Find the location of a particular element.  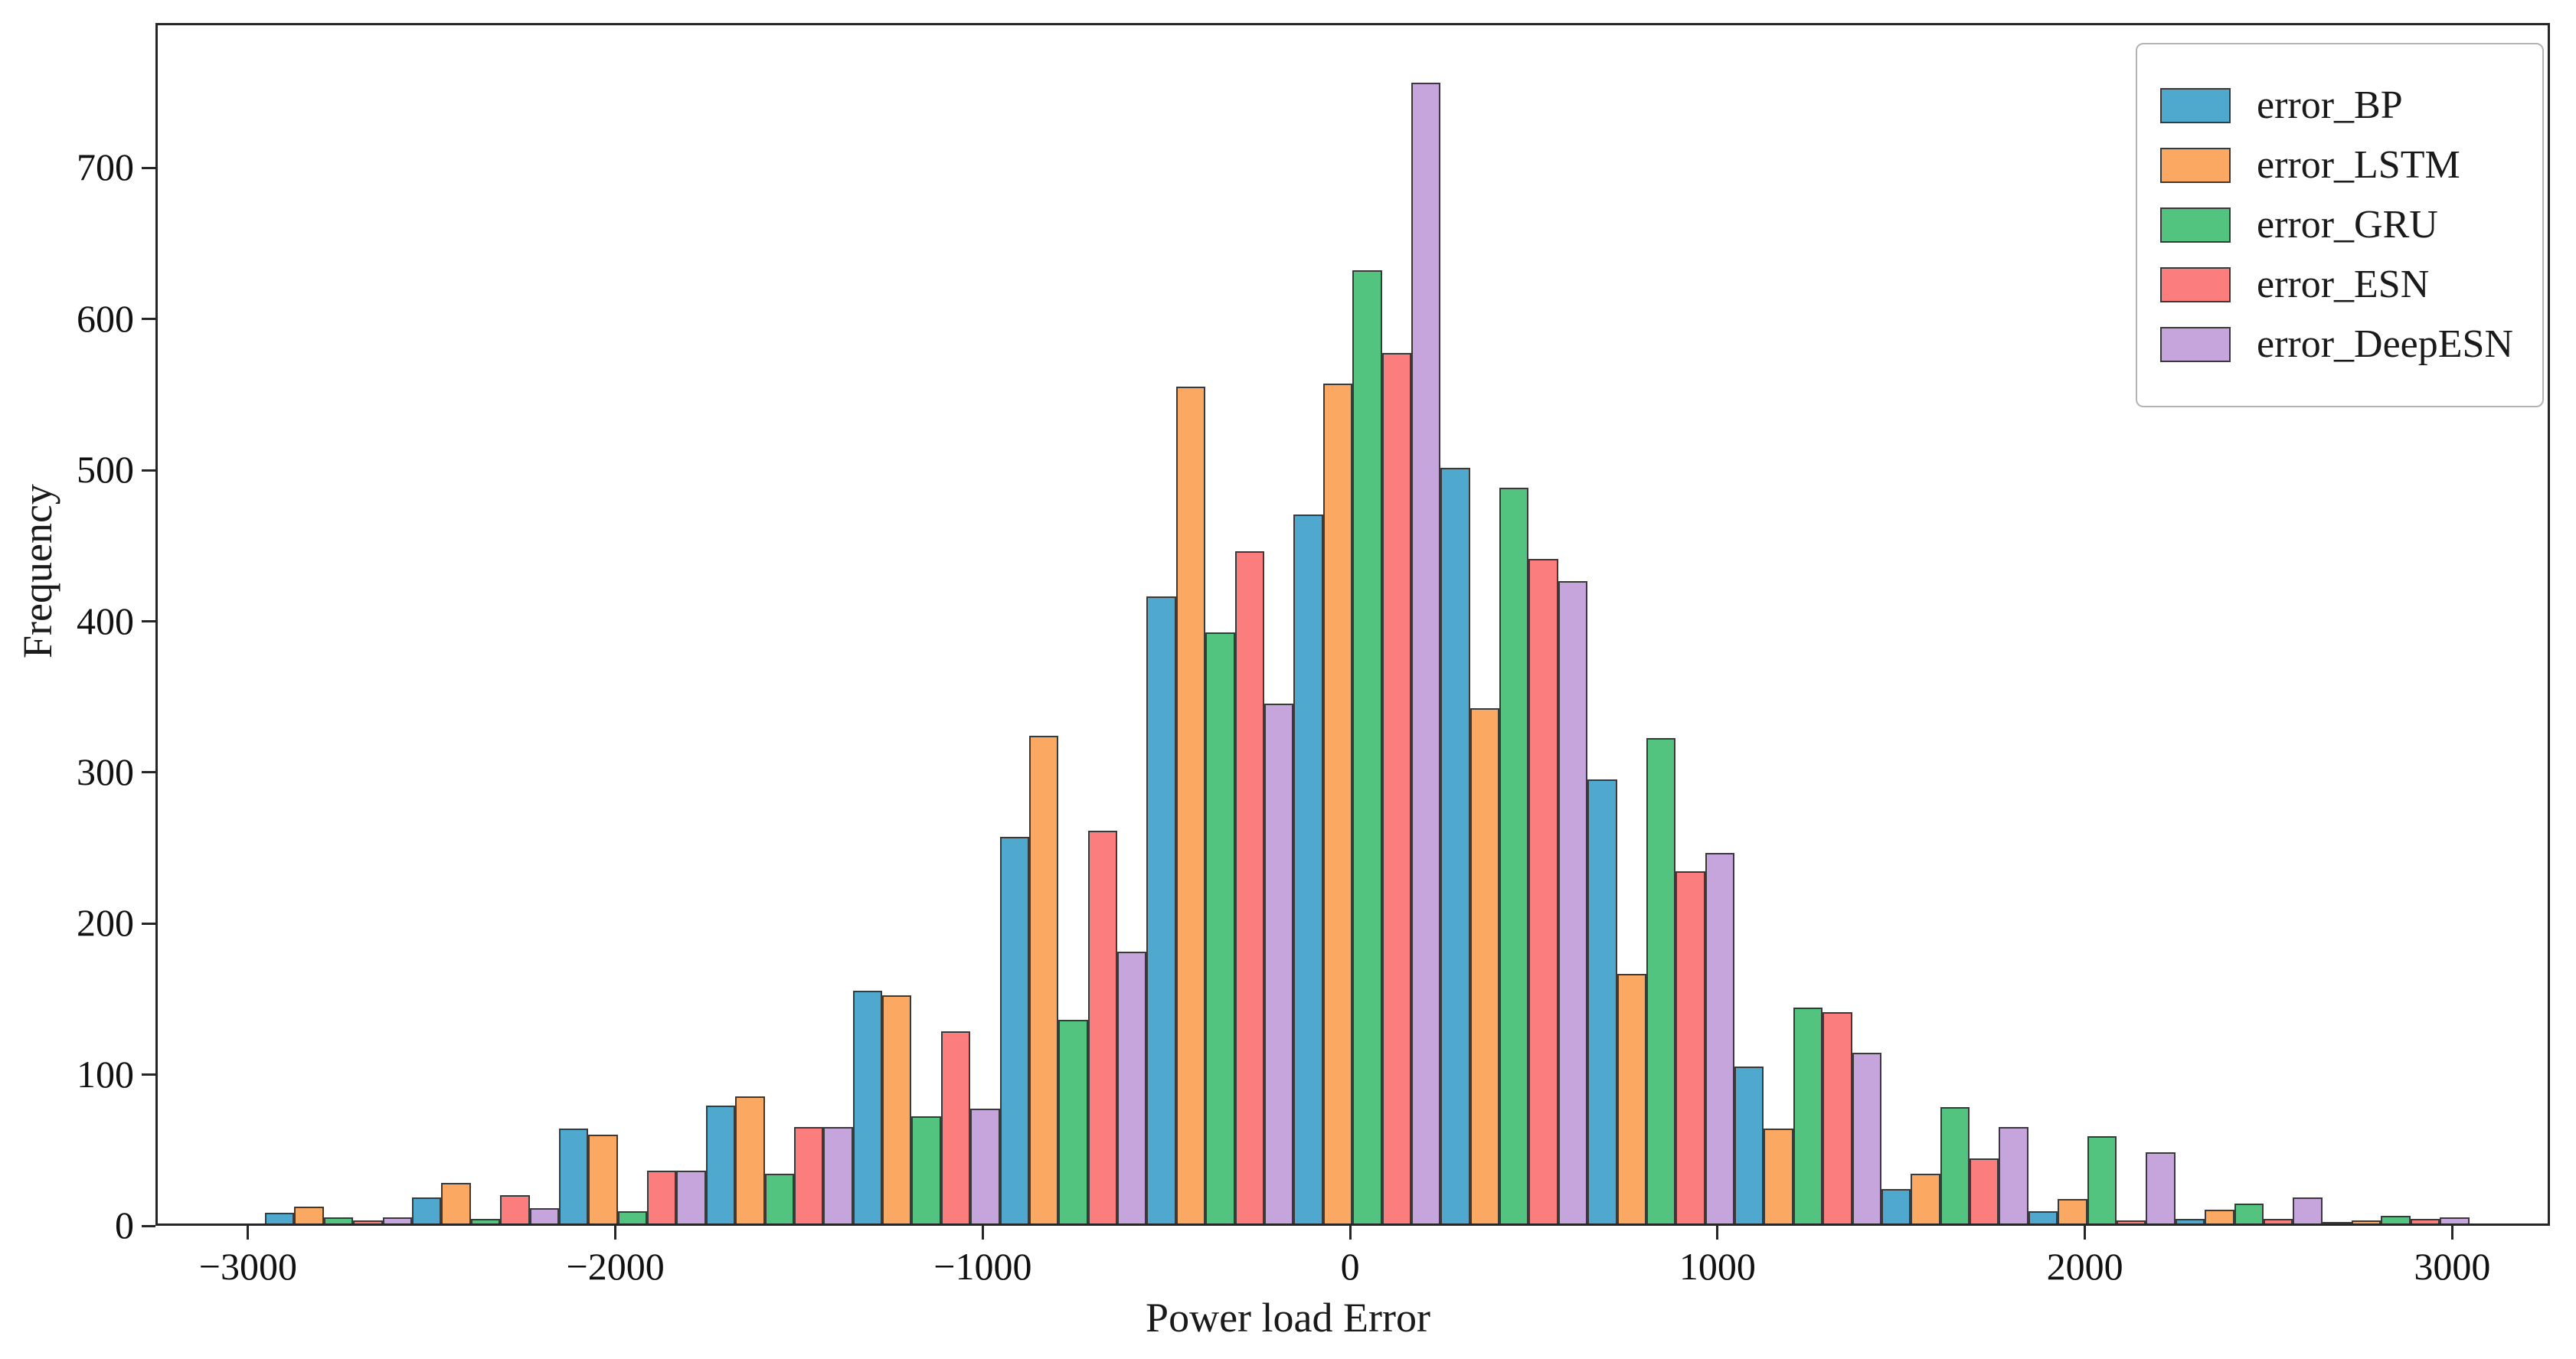

y-tick-label: 400 is located at coordinates (105, 620).